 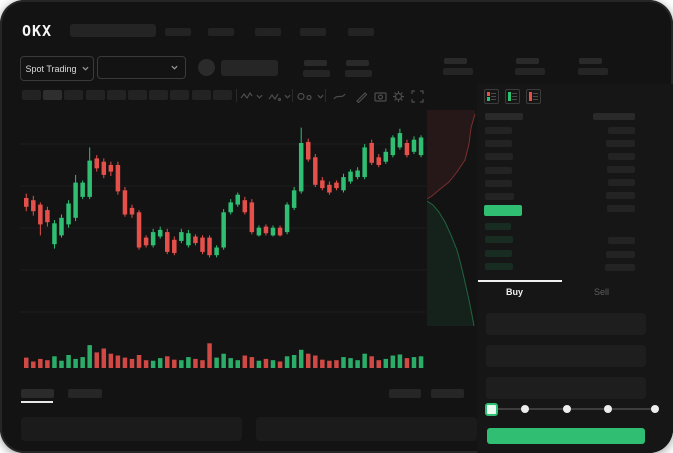 I want to click on depth-overlay-chart, so click(x=452, y=218).